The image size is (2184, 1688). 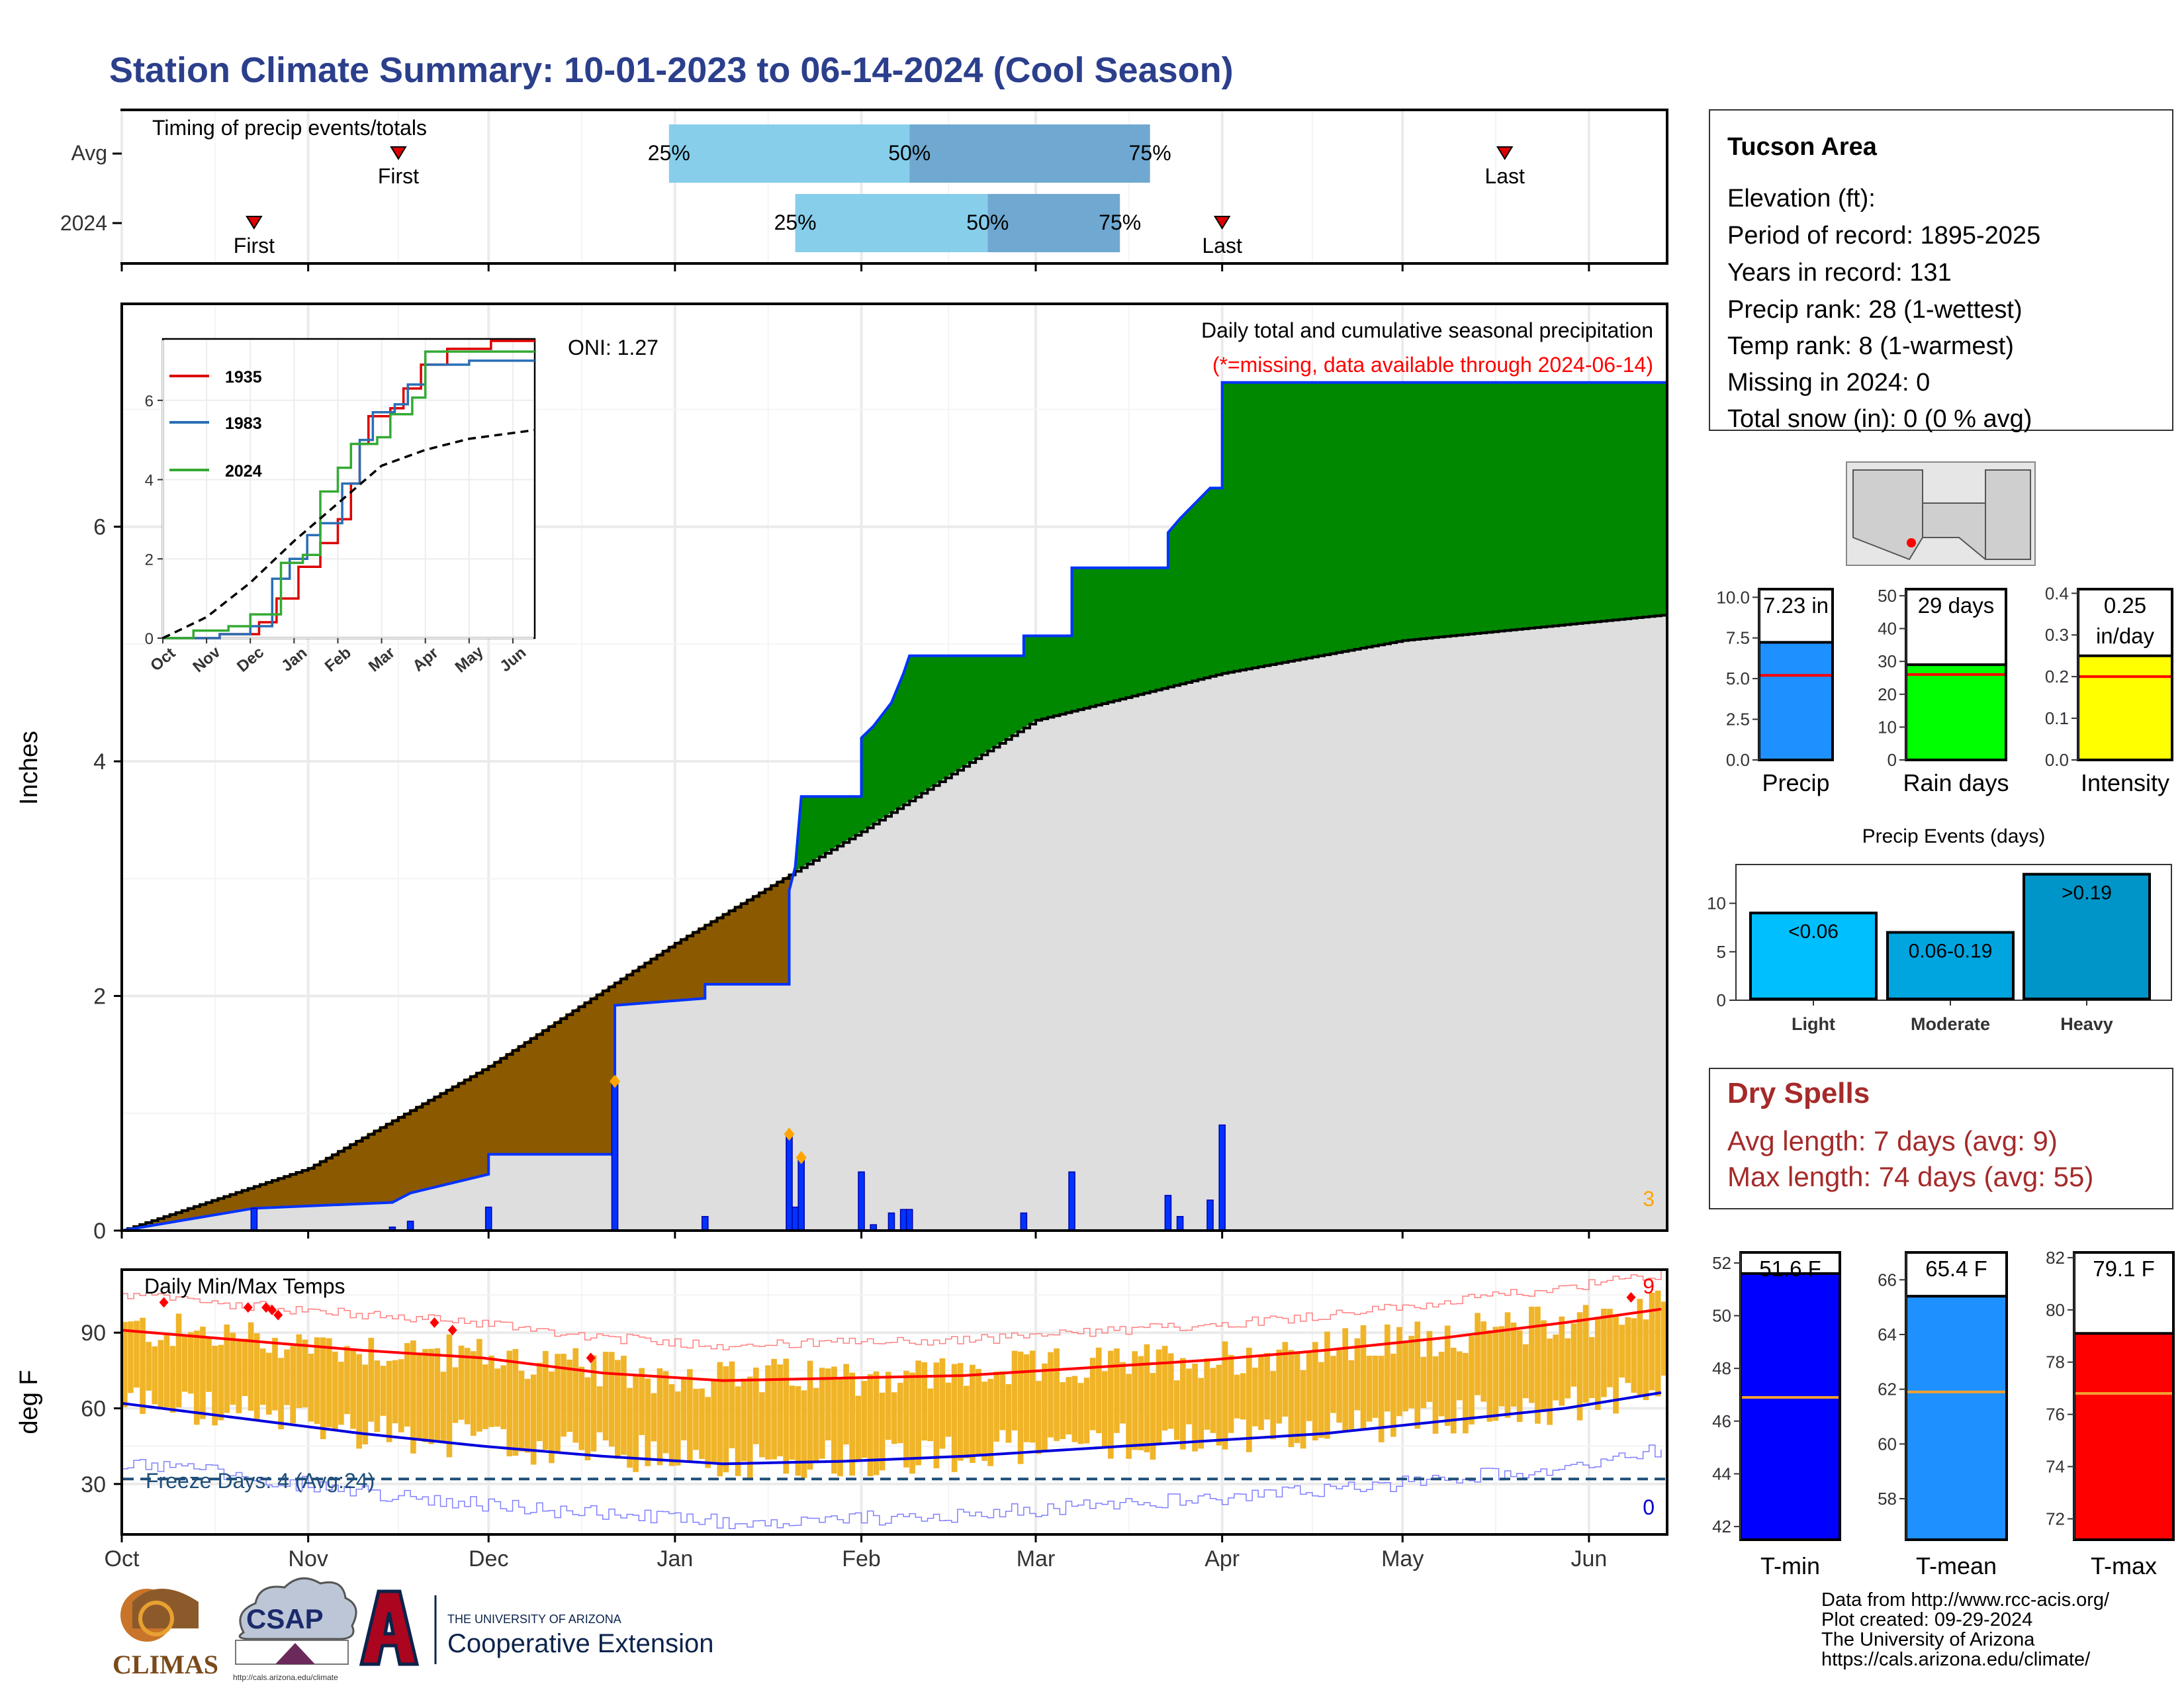 I want to click on events-bar-label-1: 0.06-0.19, so click(x=1951, y=951).